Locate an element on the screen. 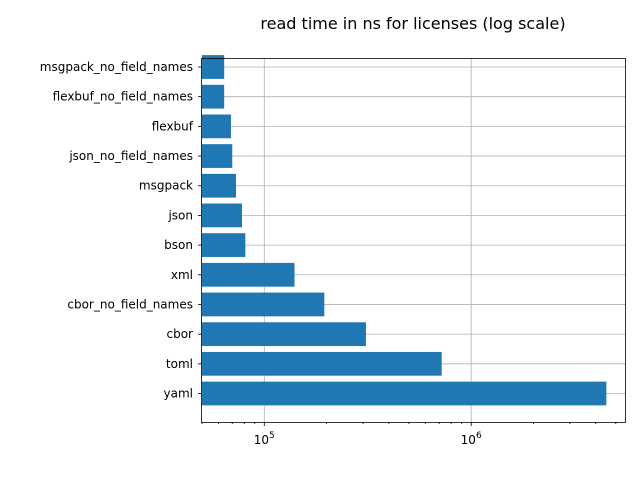 The height and width of the screenshot is (480, 640). y-tick-label: flexbuf is located at coordinates (173, 126).